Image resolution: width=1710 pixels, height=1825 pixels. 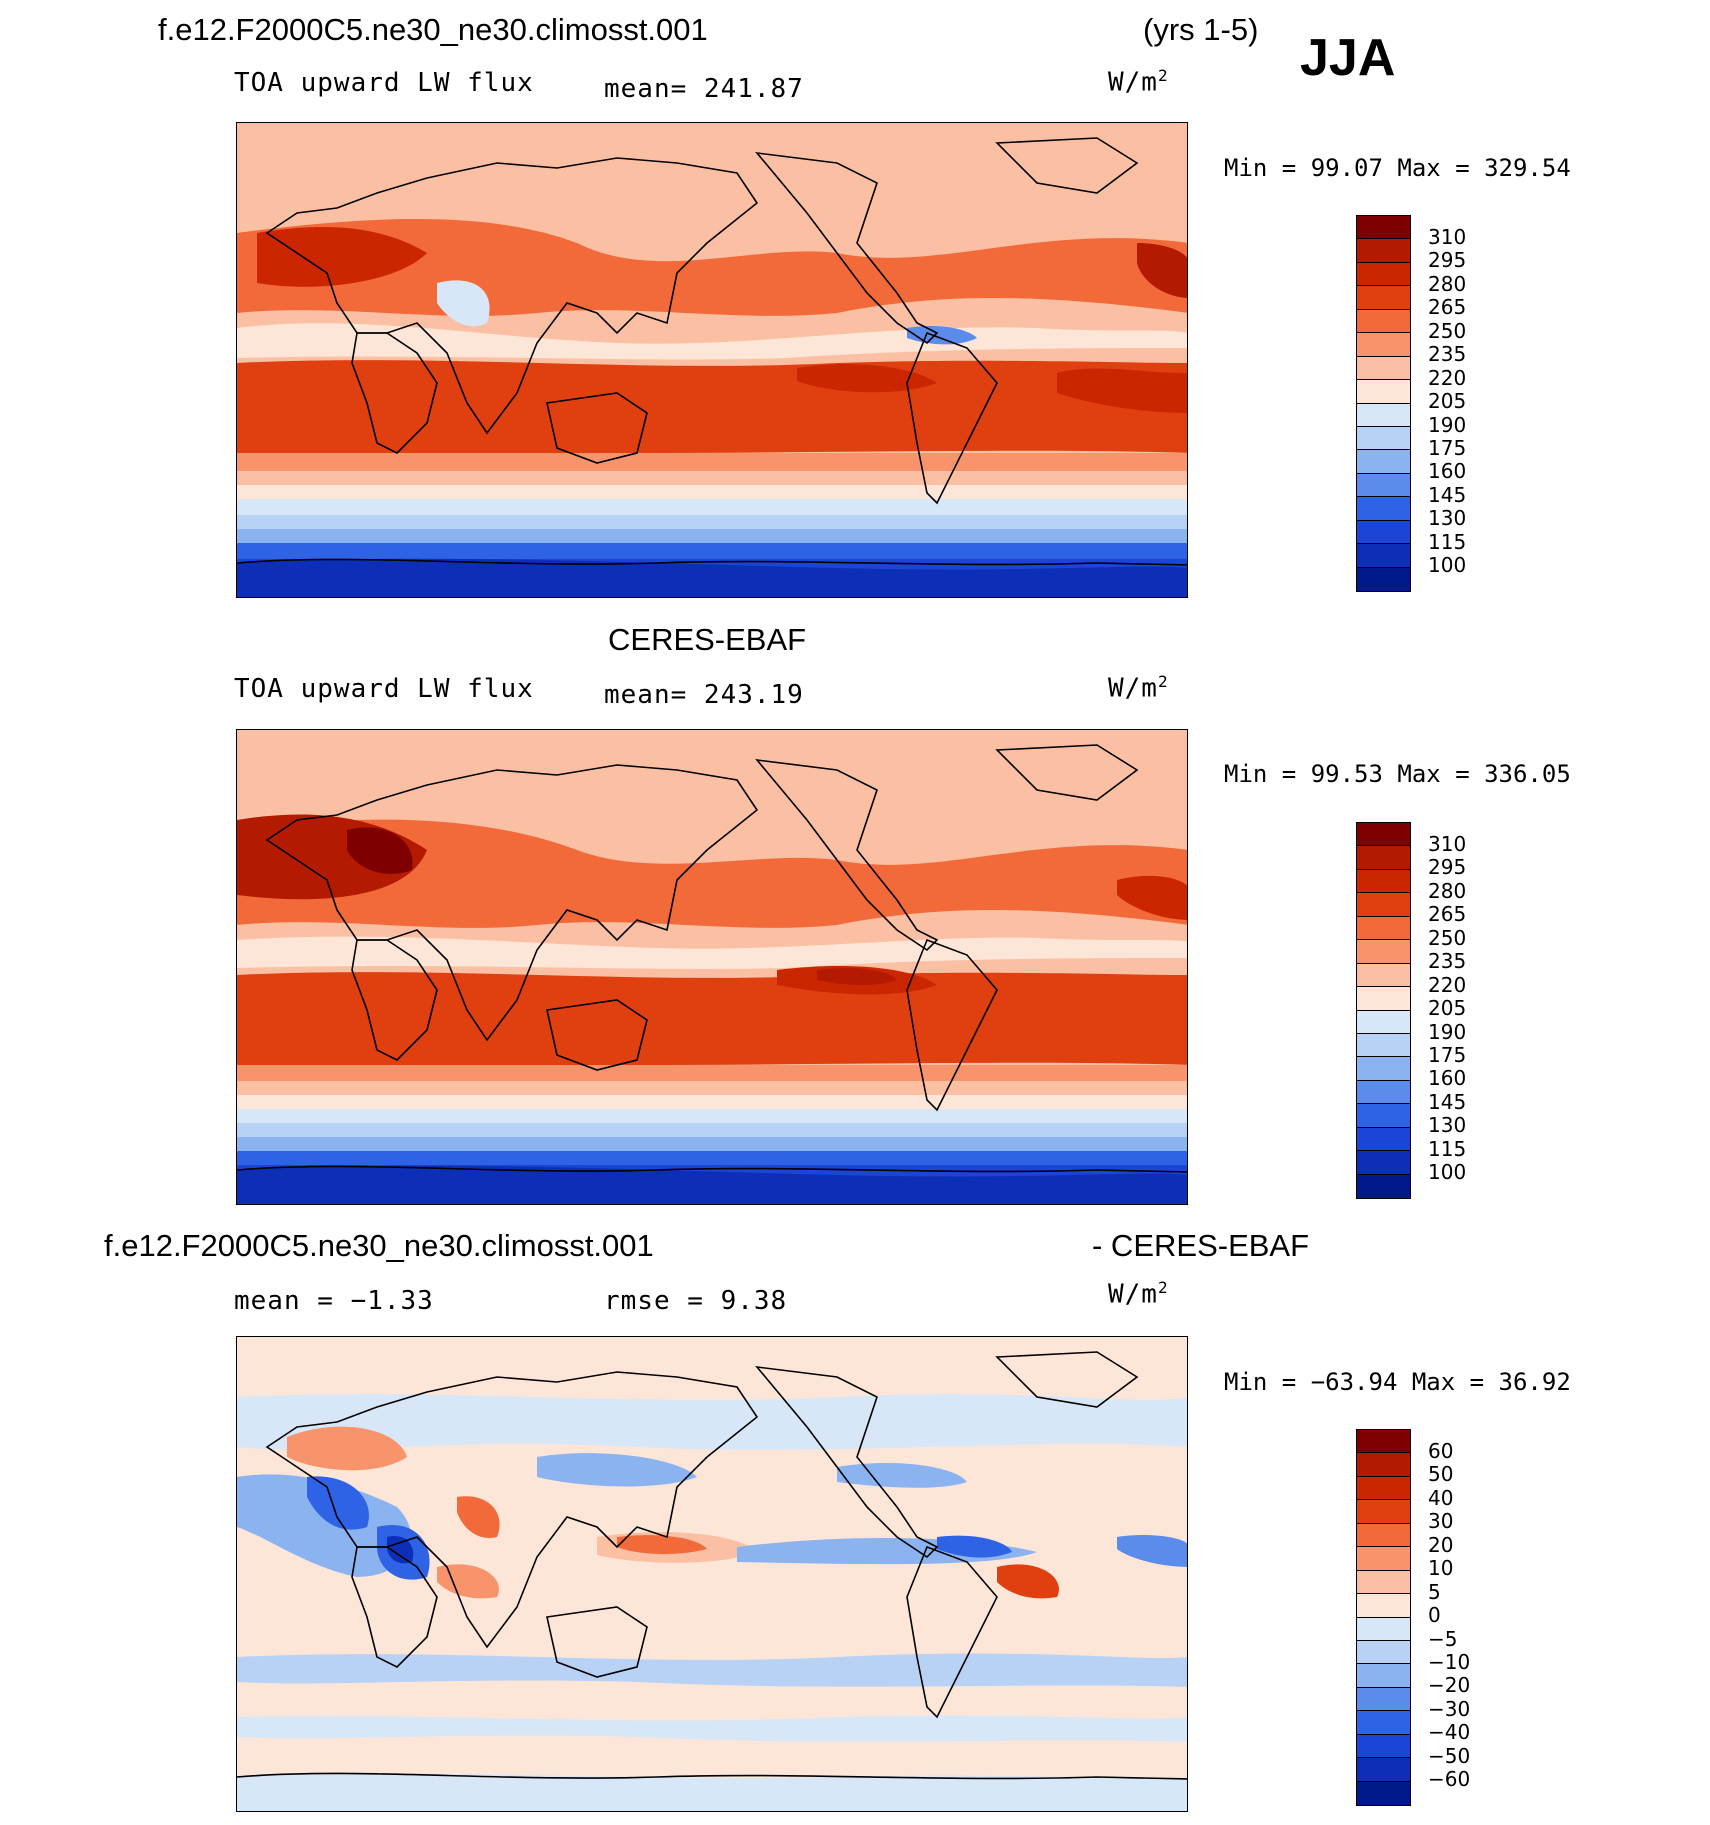 What do you see at coordinates (1449, 1755) in the screenshot?
I see `tick-label: −50` at bounding box center [1449, 1755].